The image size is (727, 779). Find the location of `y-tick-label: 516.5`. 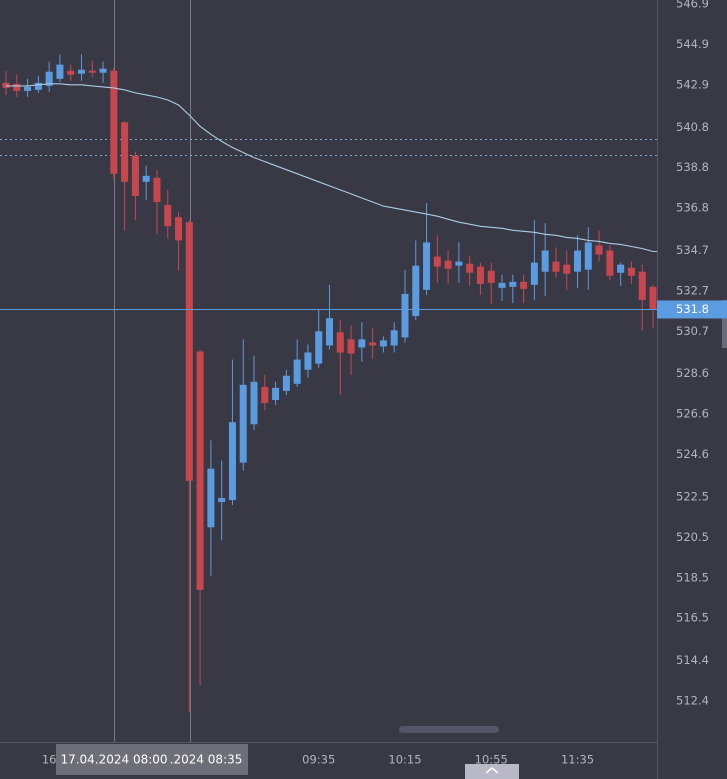

y-tick-label: 516.5 is located at coordinates (692, 618).